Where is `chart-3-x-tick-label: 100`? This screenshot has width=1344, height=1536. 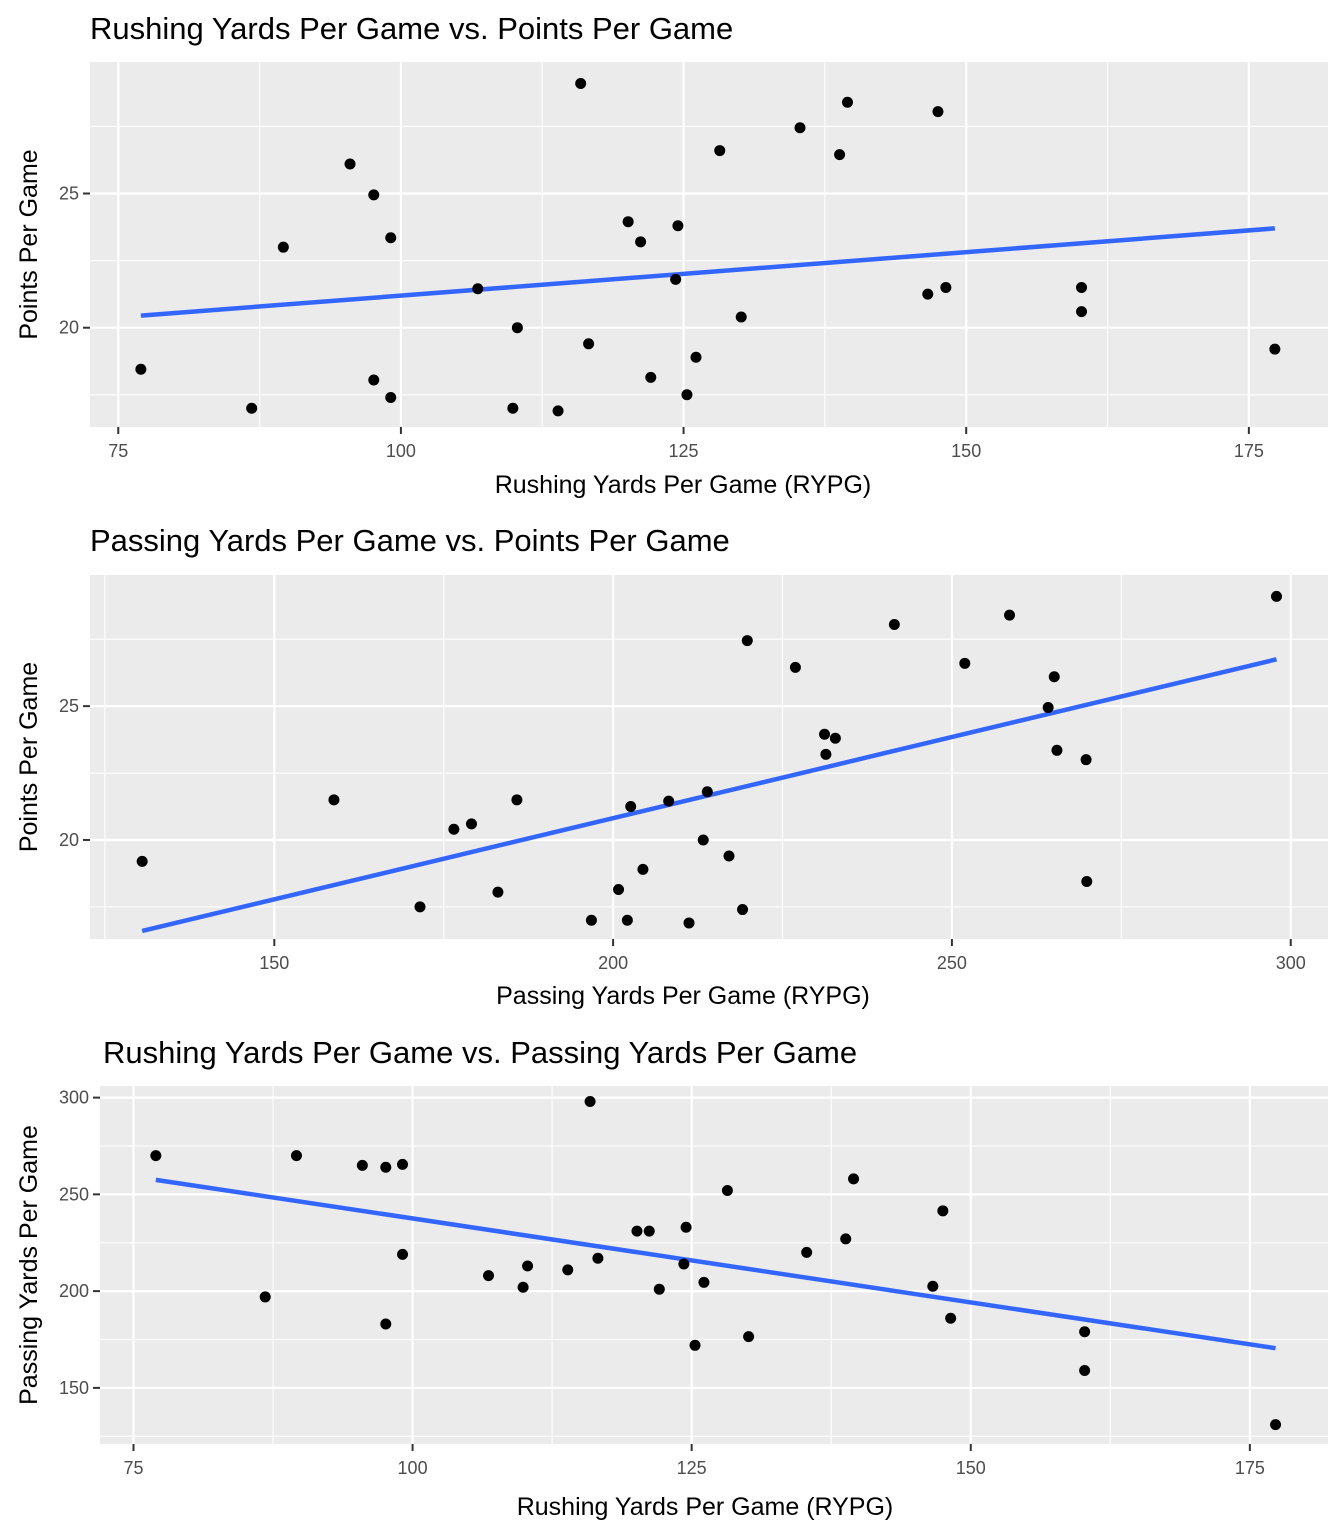
chart-3-x-tick-label: 100 is located at coordinates (413, 1468).